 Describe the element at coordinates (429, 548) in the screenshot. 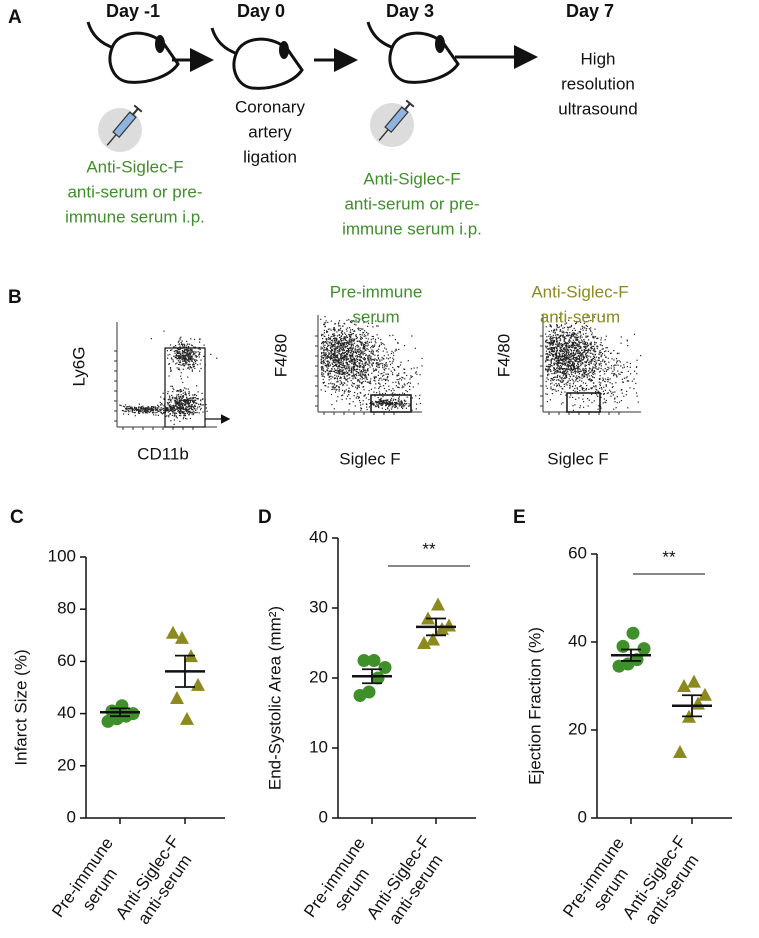

I see `significance-label: **` at that location.